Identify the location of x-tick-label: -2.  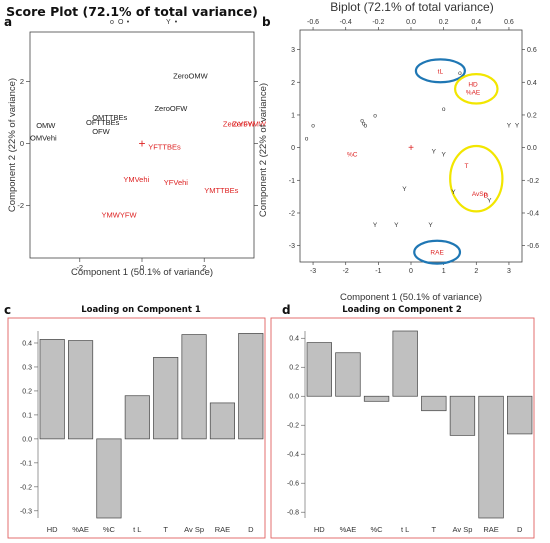
(79, 267).